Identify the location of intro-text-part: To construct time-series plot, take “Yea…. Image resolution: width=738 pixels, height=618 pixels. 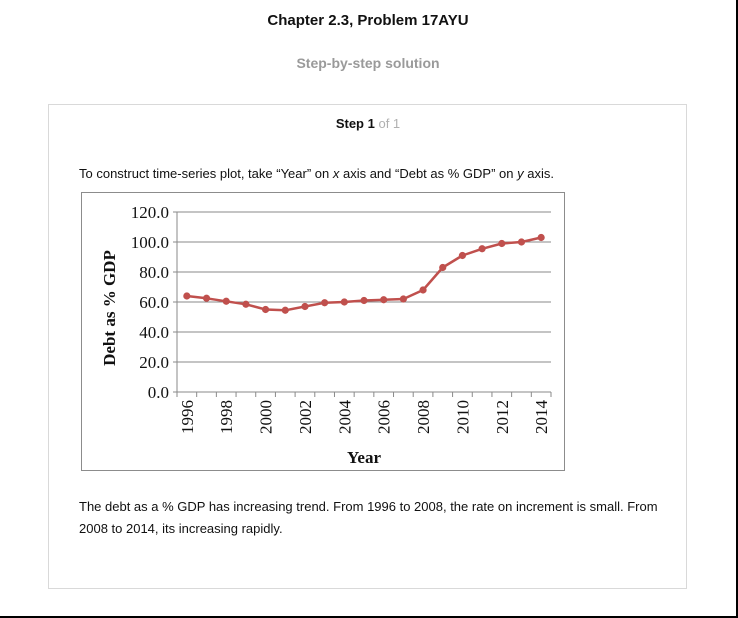
(206, 173).